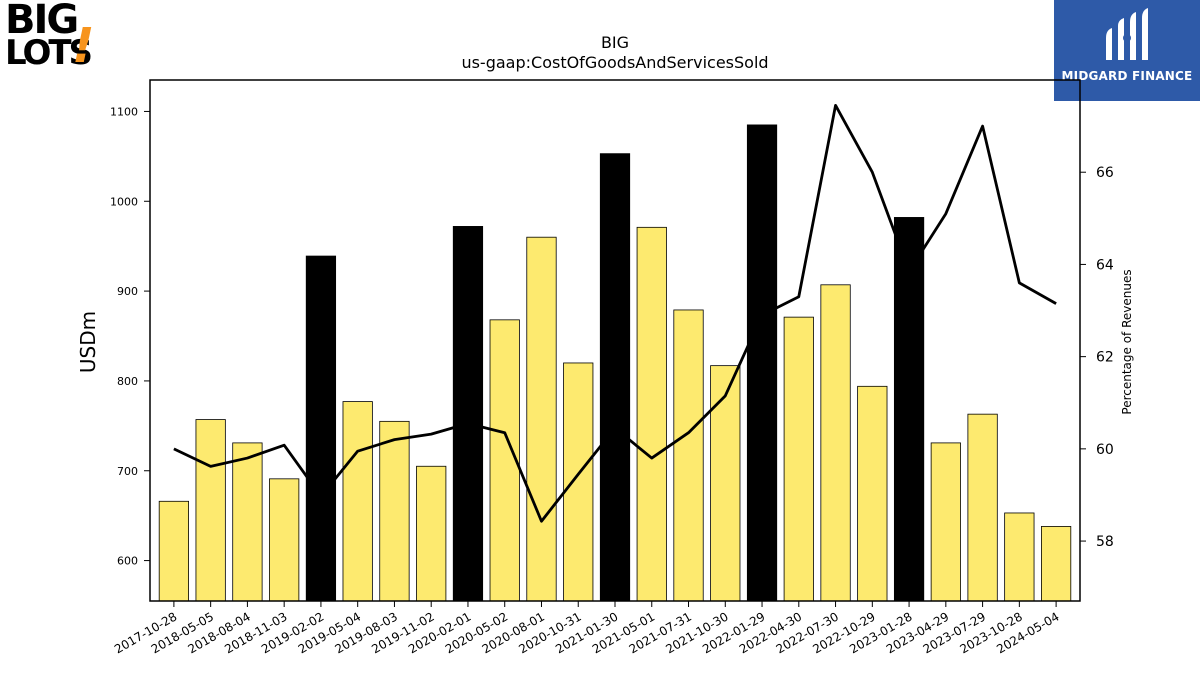 The width and height of the screenshot is (1200, 675). Describe the element at coordinates (1105, 450) in the screenshot. I see `y2-tick-label-60: 60` at that location.